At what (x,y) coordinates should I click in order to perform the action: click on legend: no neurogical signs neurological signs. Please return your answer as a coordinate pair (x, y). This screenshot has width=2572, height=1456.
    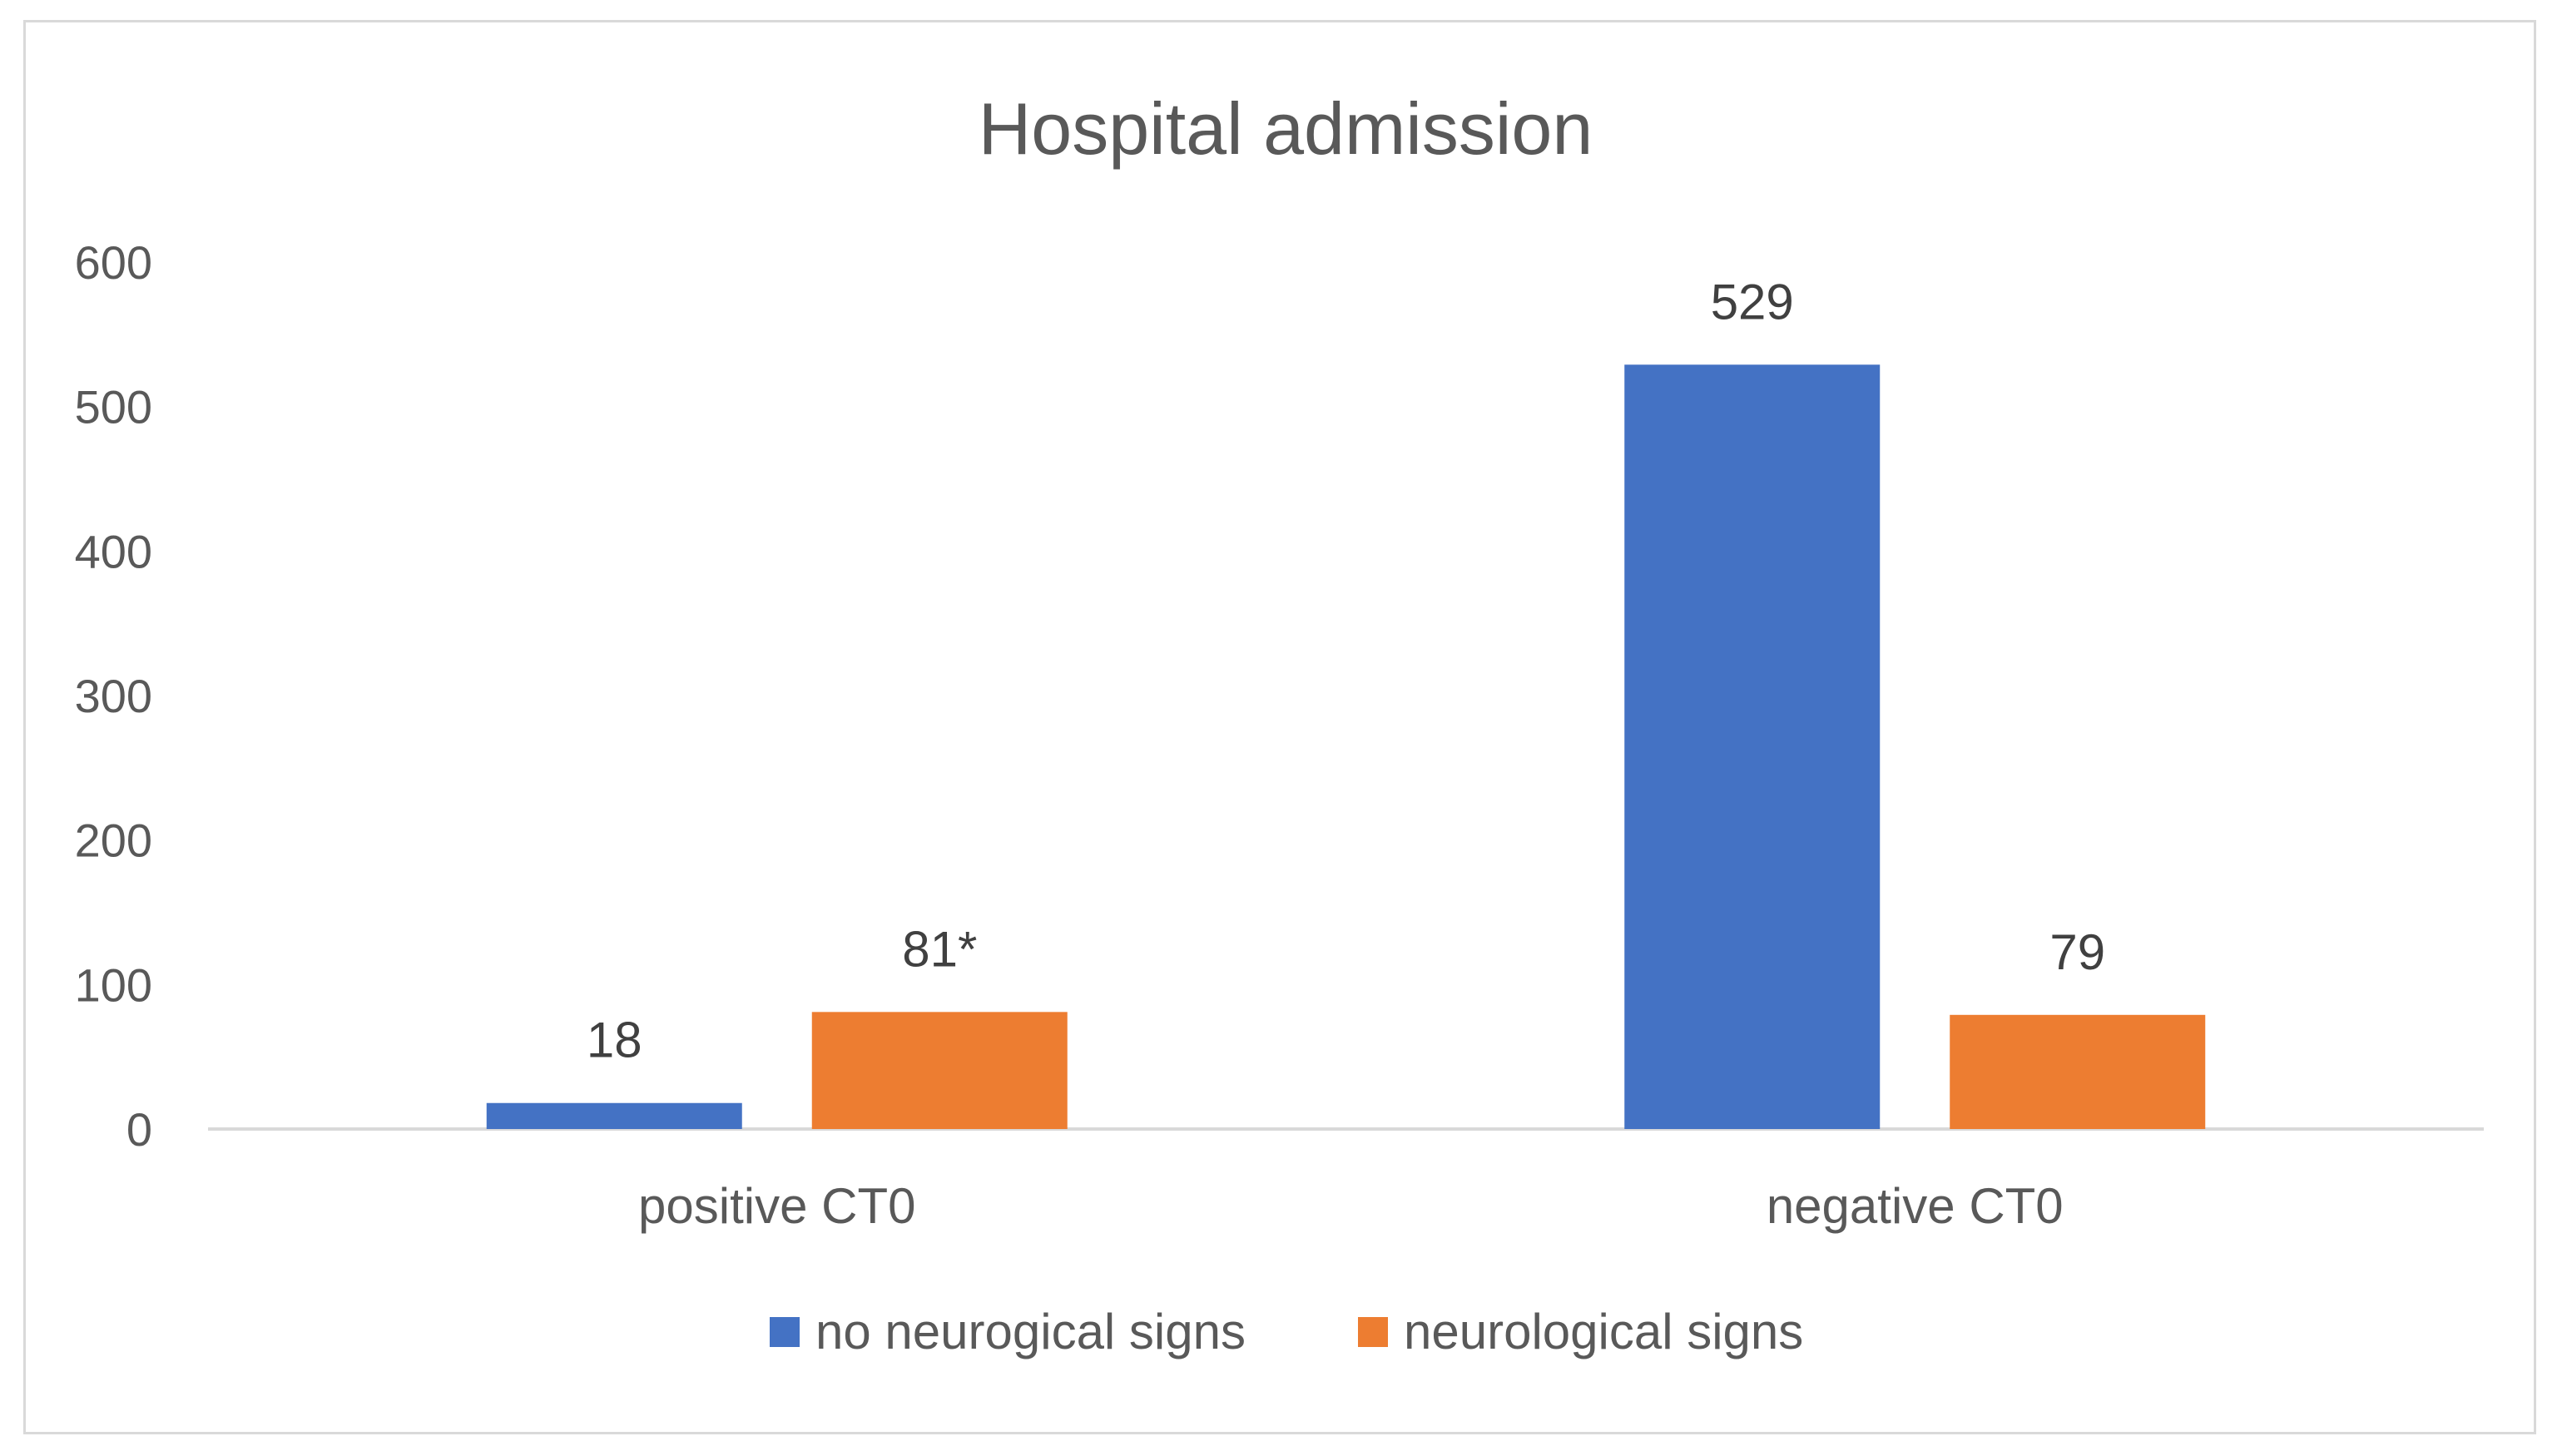
    Looking at the image, I should click on (1286, 1331).